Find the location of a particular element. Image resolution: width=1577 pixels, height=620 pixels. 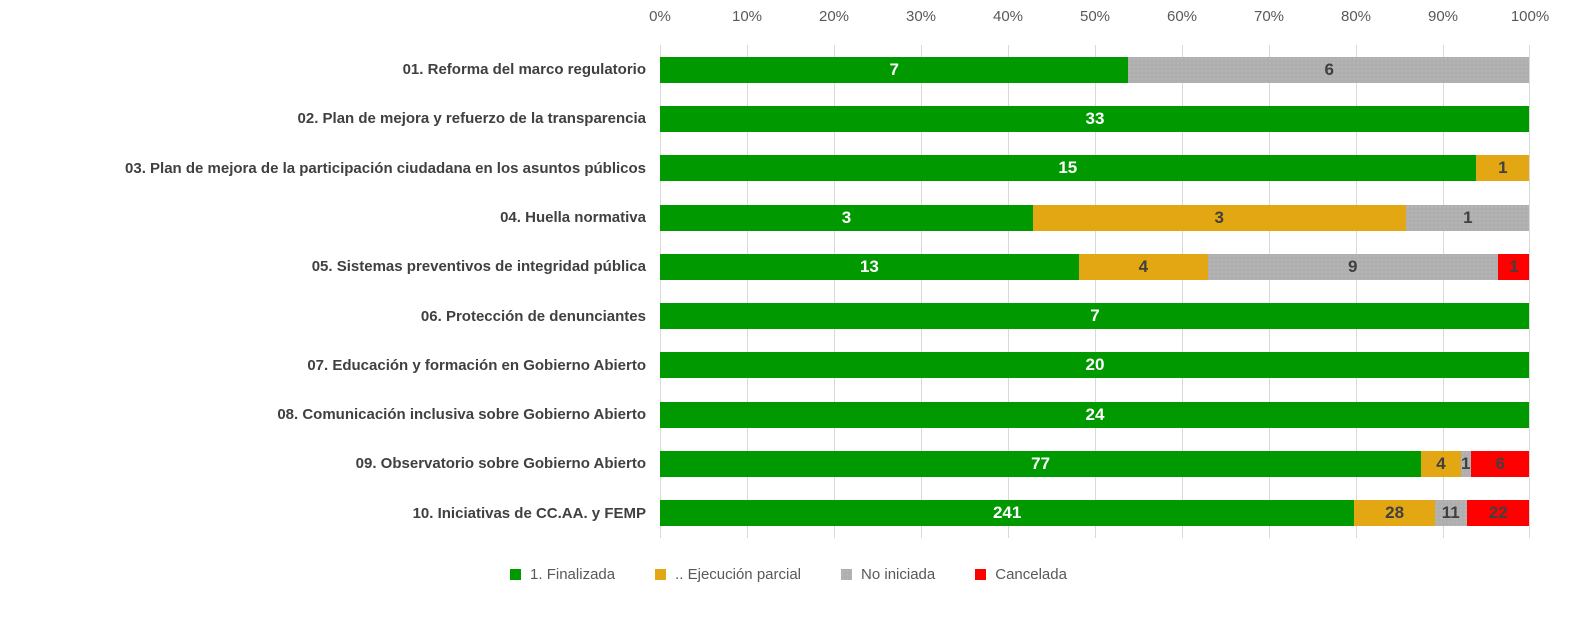

bar-row: 15 1 is located at coordinates (1095, 168).